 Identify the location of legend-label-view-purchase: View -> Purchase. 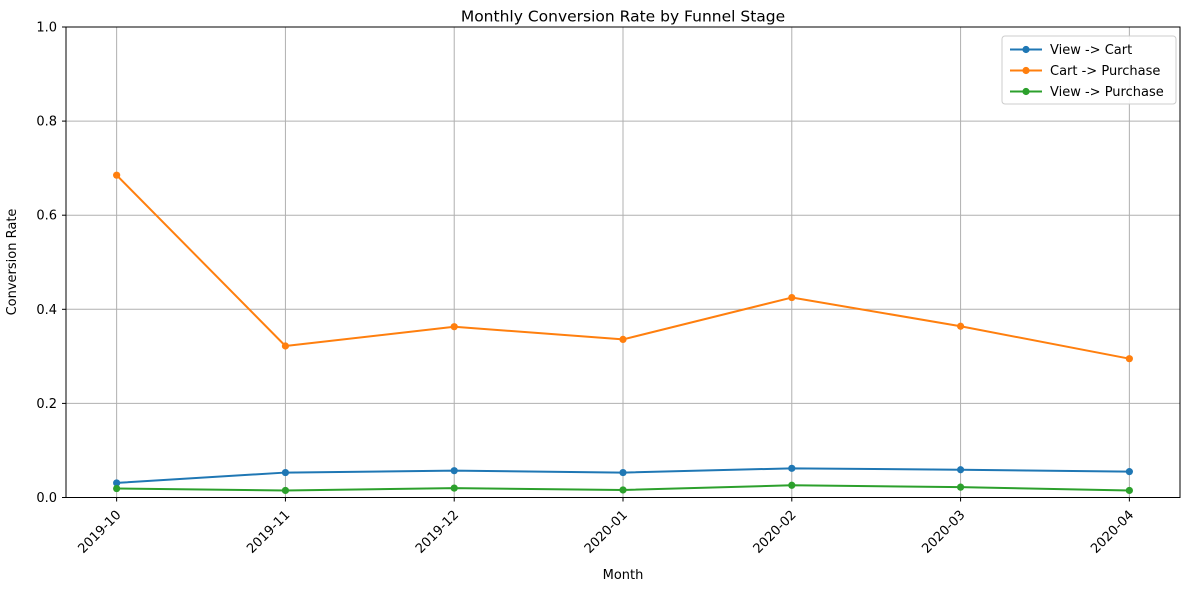
(1107, 92).